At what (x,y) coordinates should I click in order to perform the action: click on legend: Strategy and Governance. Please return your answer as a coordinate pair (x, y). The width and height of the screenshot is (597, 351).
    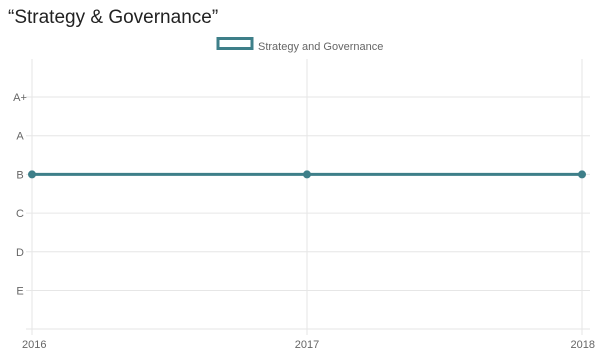
    Looking at the image, I should click on (299, 45).